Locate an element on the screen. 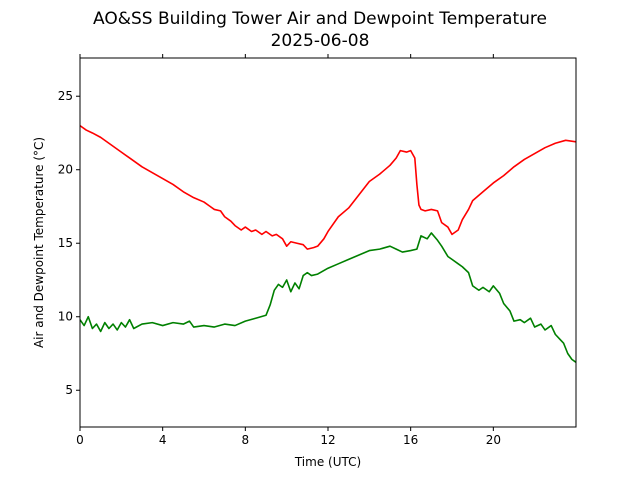  chart-subtitle: 2025-06-08 is located at coordinates (320, 41).